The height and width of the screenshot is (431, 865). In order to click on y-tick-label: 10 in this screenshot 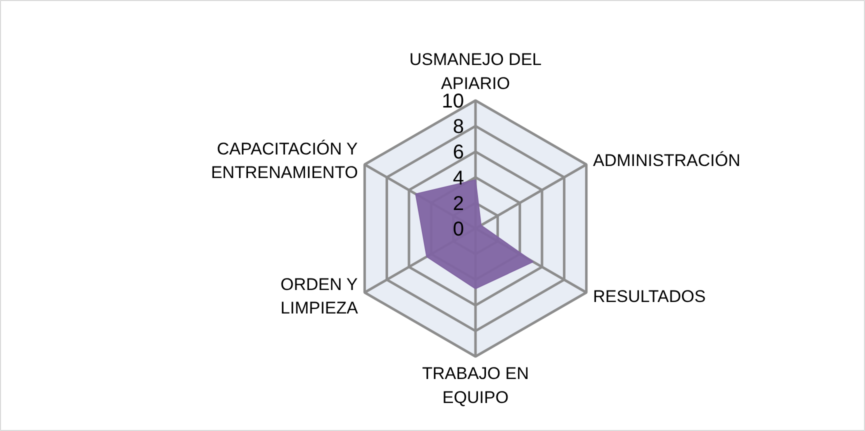, I will do `click(453, 101)`.